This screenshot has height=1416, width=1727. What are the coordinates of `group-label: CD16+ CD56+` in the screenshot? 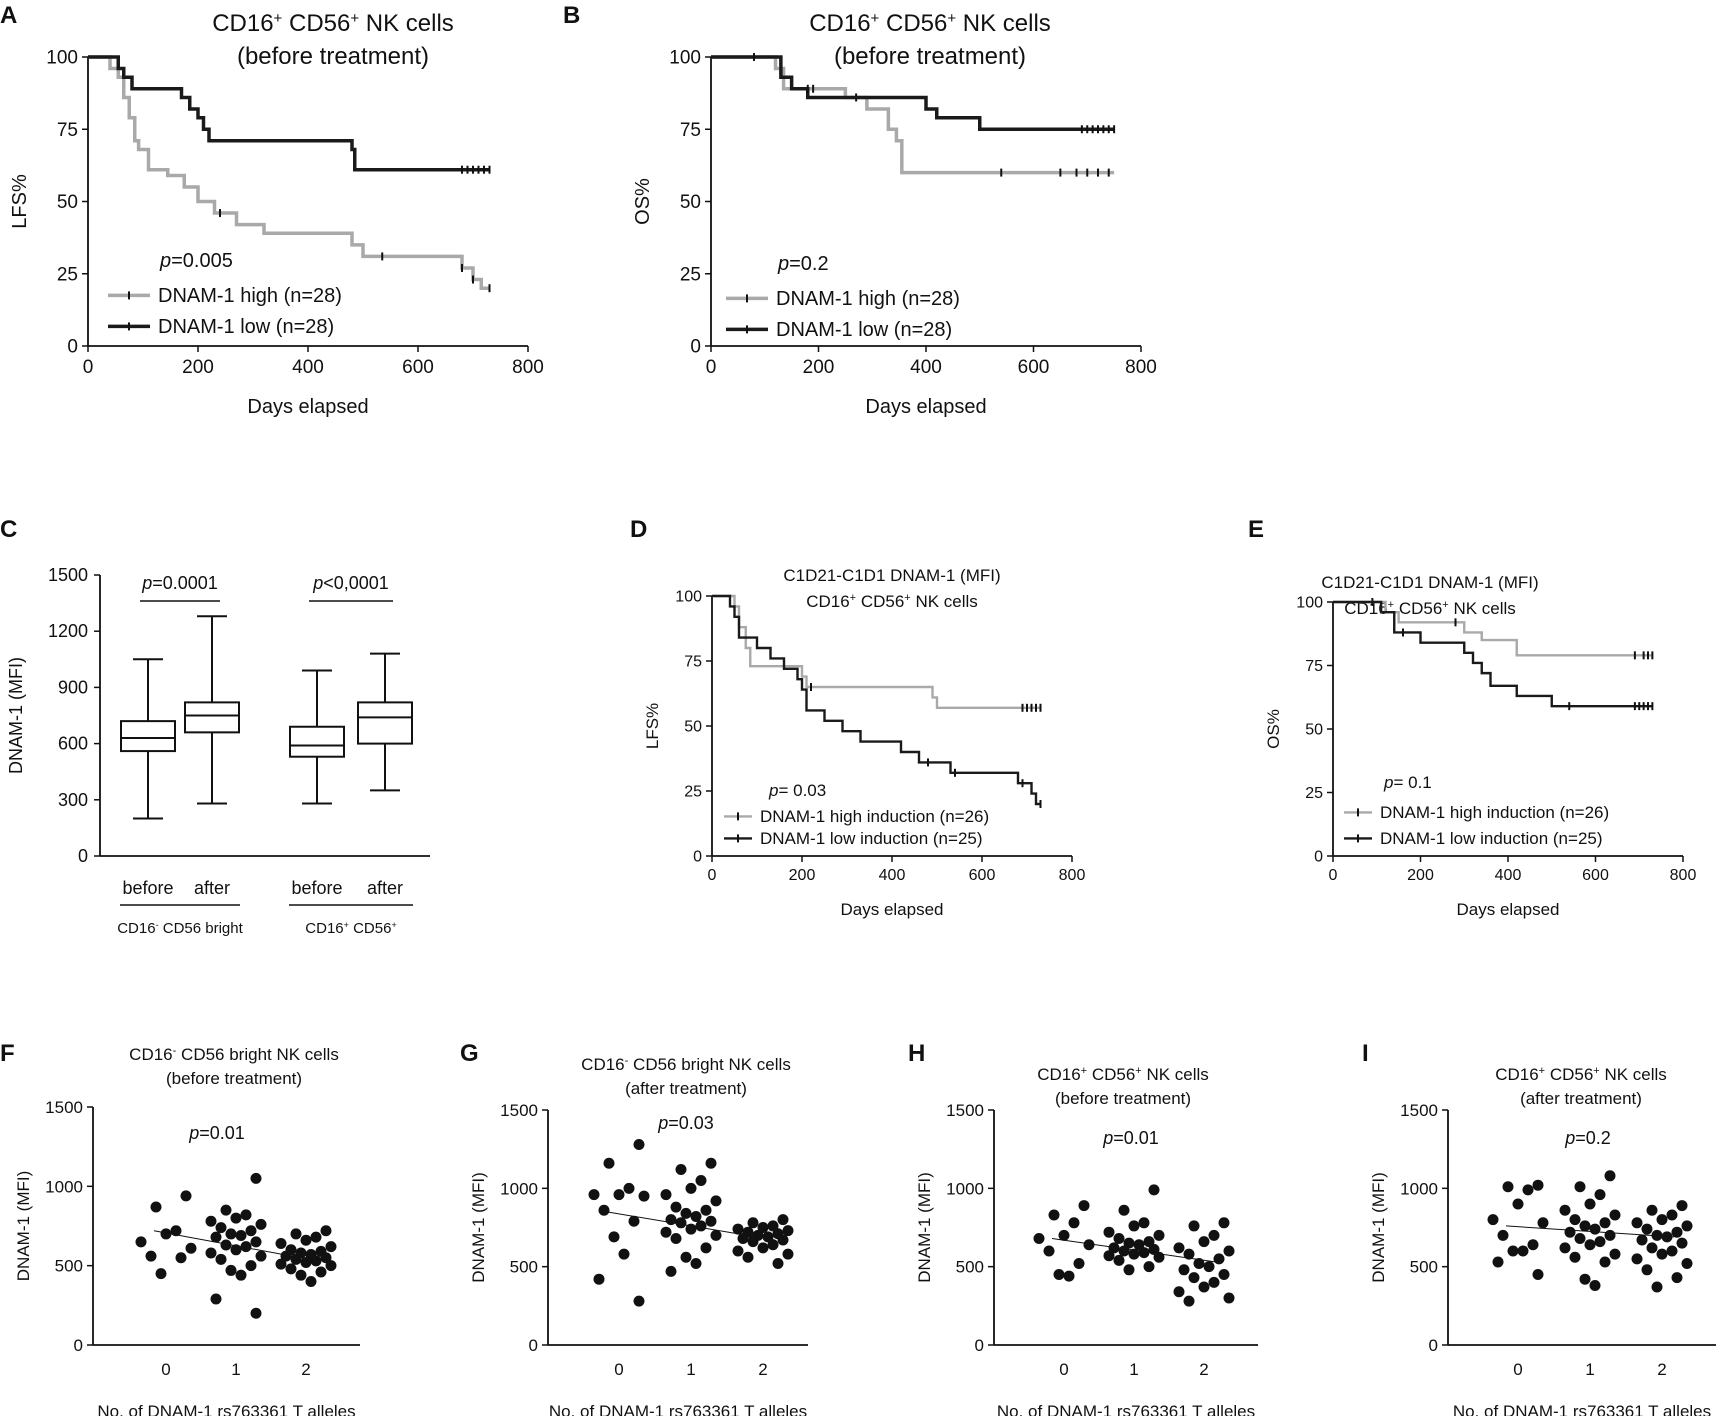 It's located at (350, 928).